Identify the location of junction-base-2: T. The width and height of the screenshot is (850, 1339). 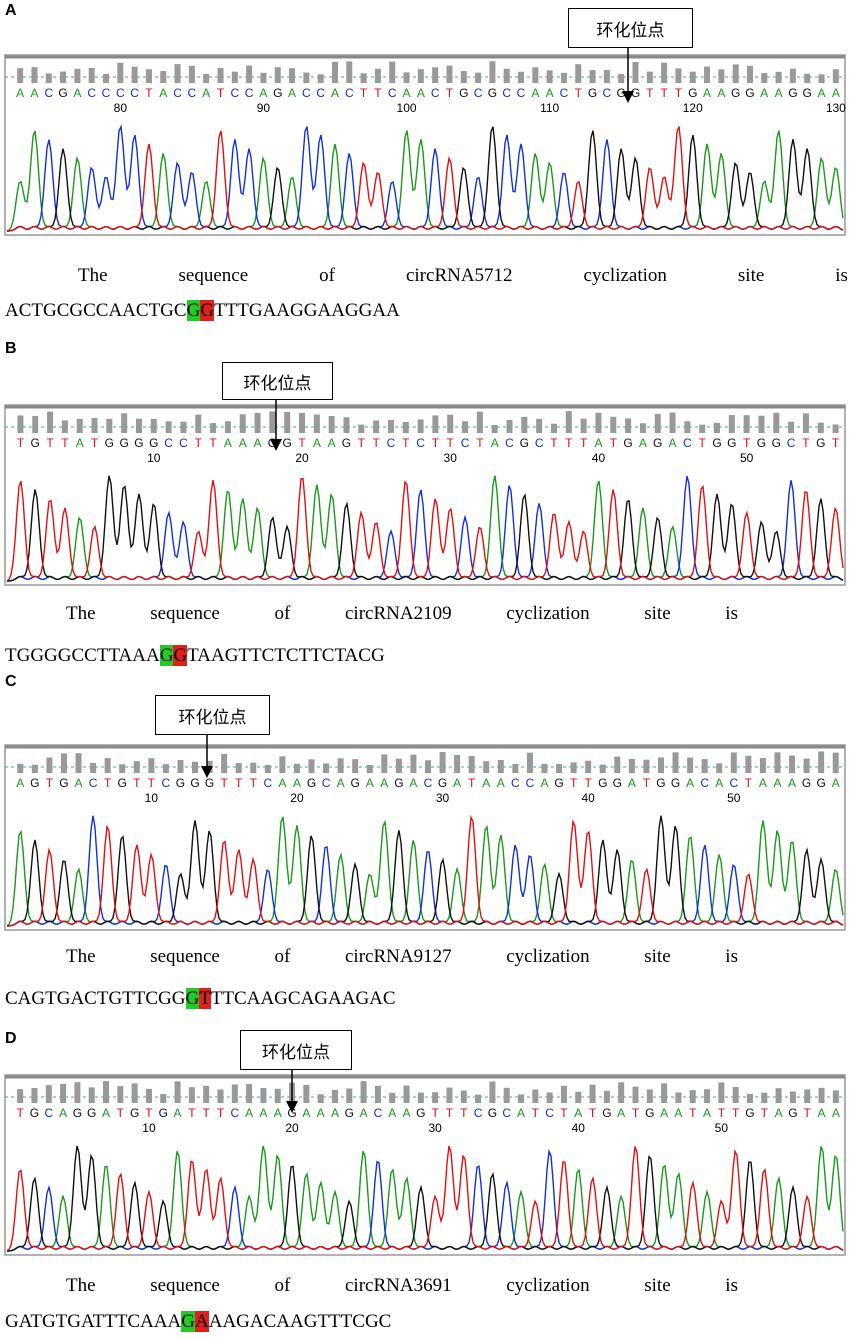
(205, 998).